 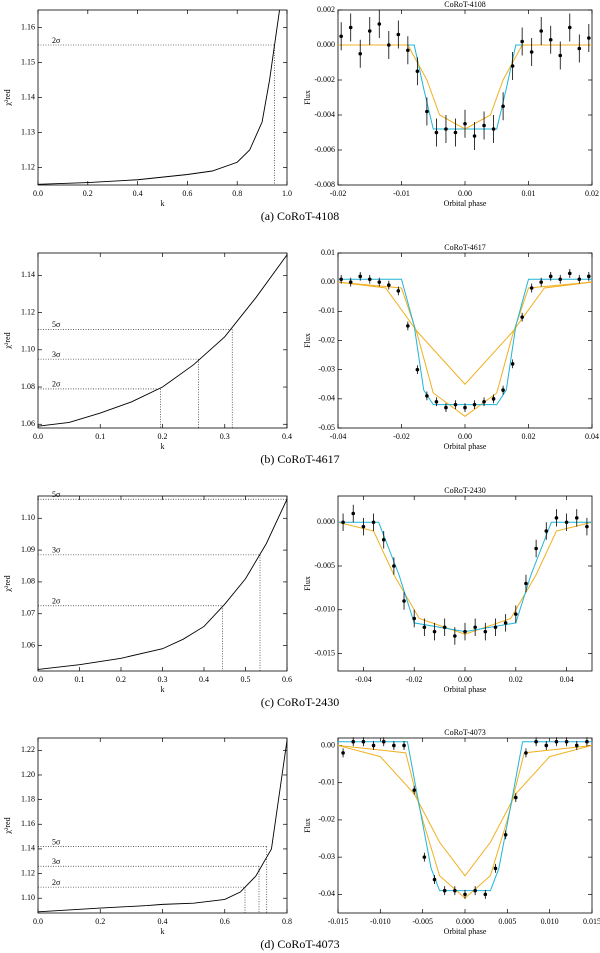 I want to click on x-tick-label: 0.010, so click(x=550, y=921).